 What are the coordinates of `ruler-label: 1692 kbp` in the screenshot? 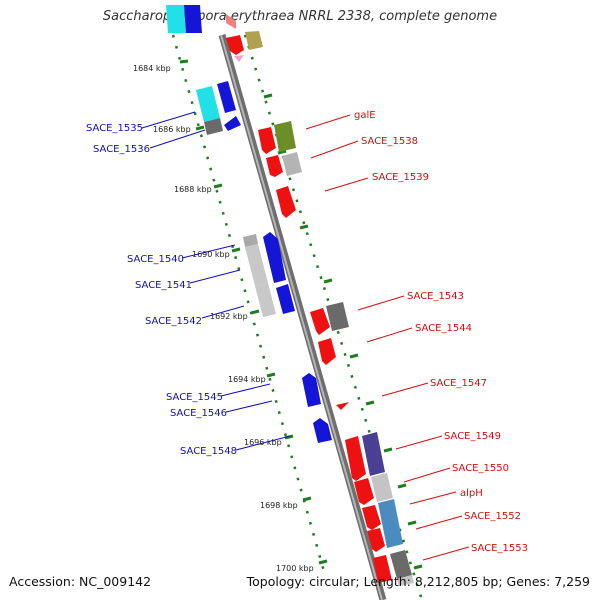 It's located at (229, 316).